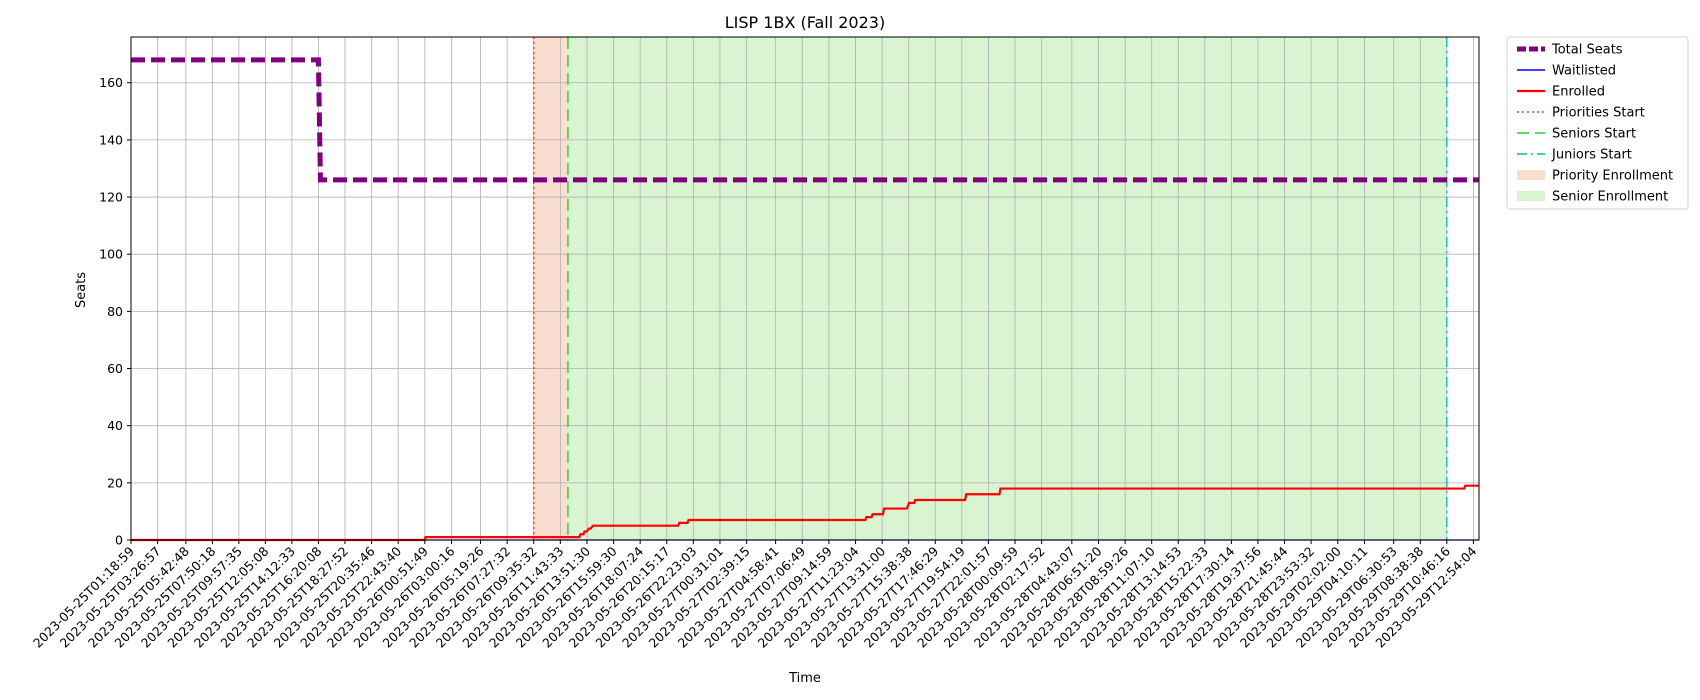 The width and height of the screenshot is (1700, 700). What do you see at coordinates (111, 254) in the screenshot?
I see `y-tick-label: 100` at bounding box center [111, 254].